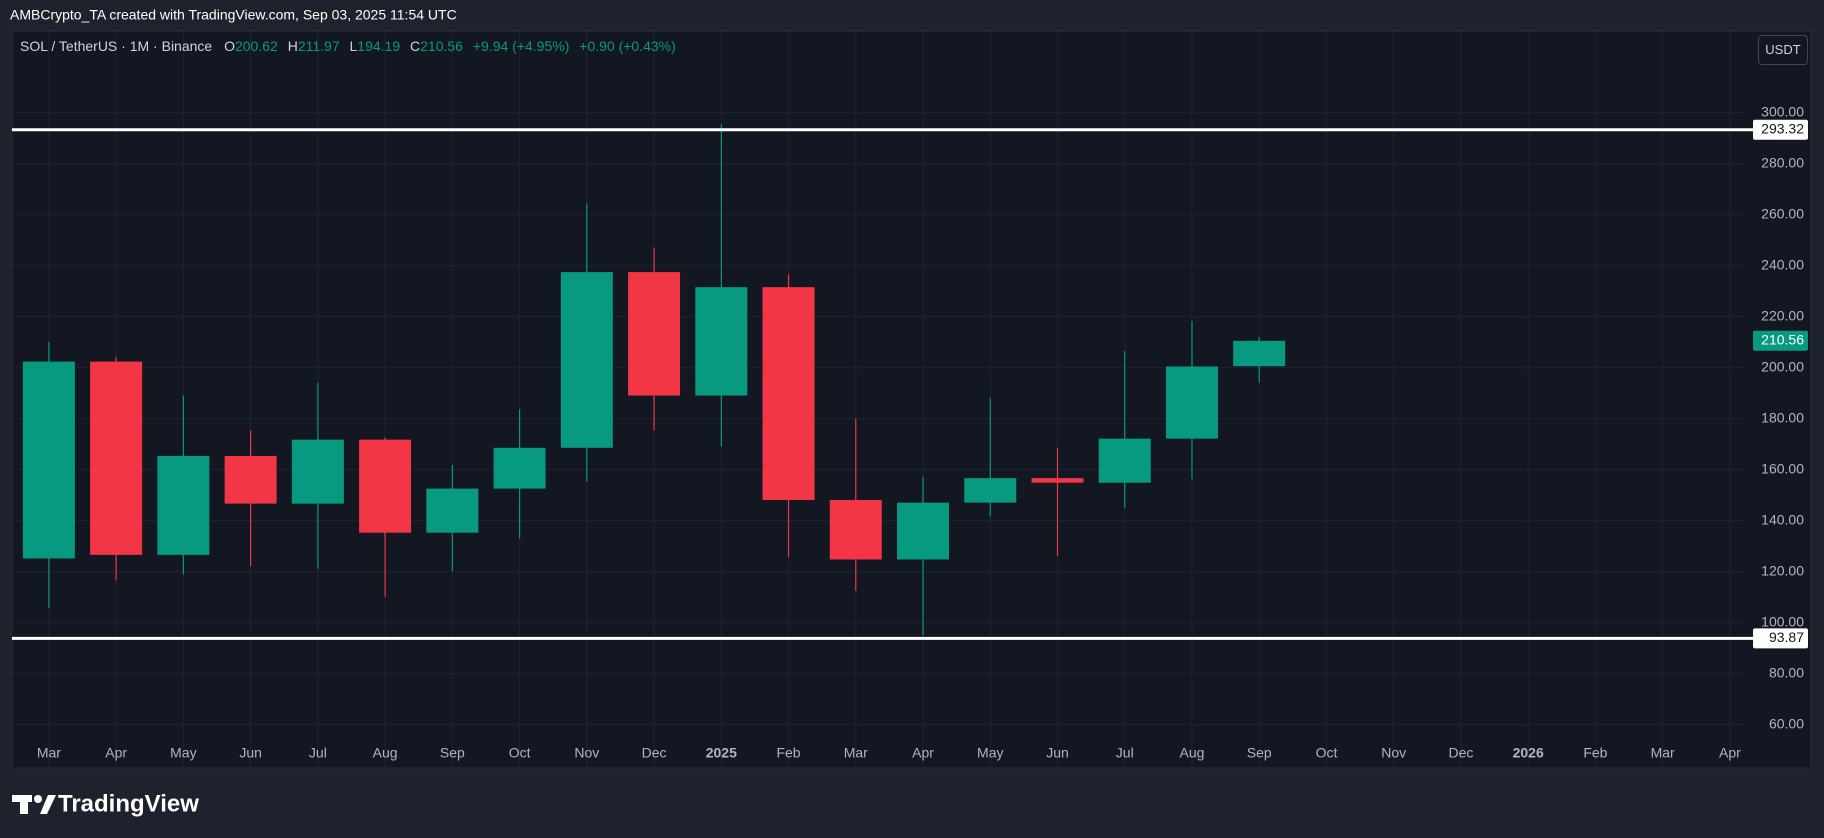 This screenshot has width=1824, height=838. What do you see at coordinates (1782, 213) in the screenshot?
I see `y-tick-label: 260.00` at bounding box center [1782, 213].